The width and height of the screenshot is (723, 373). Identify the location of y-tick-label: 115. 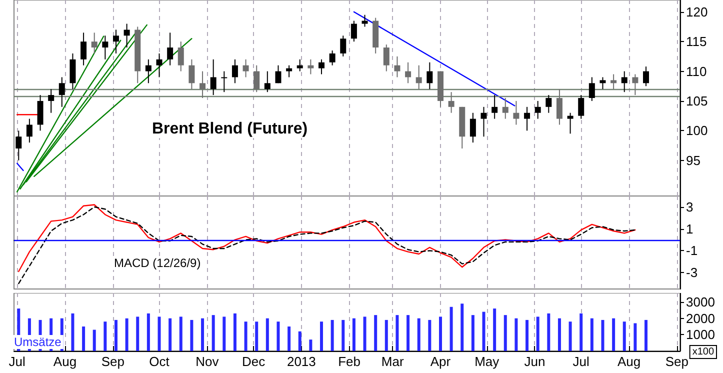
(696, 42).